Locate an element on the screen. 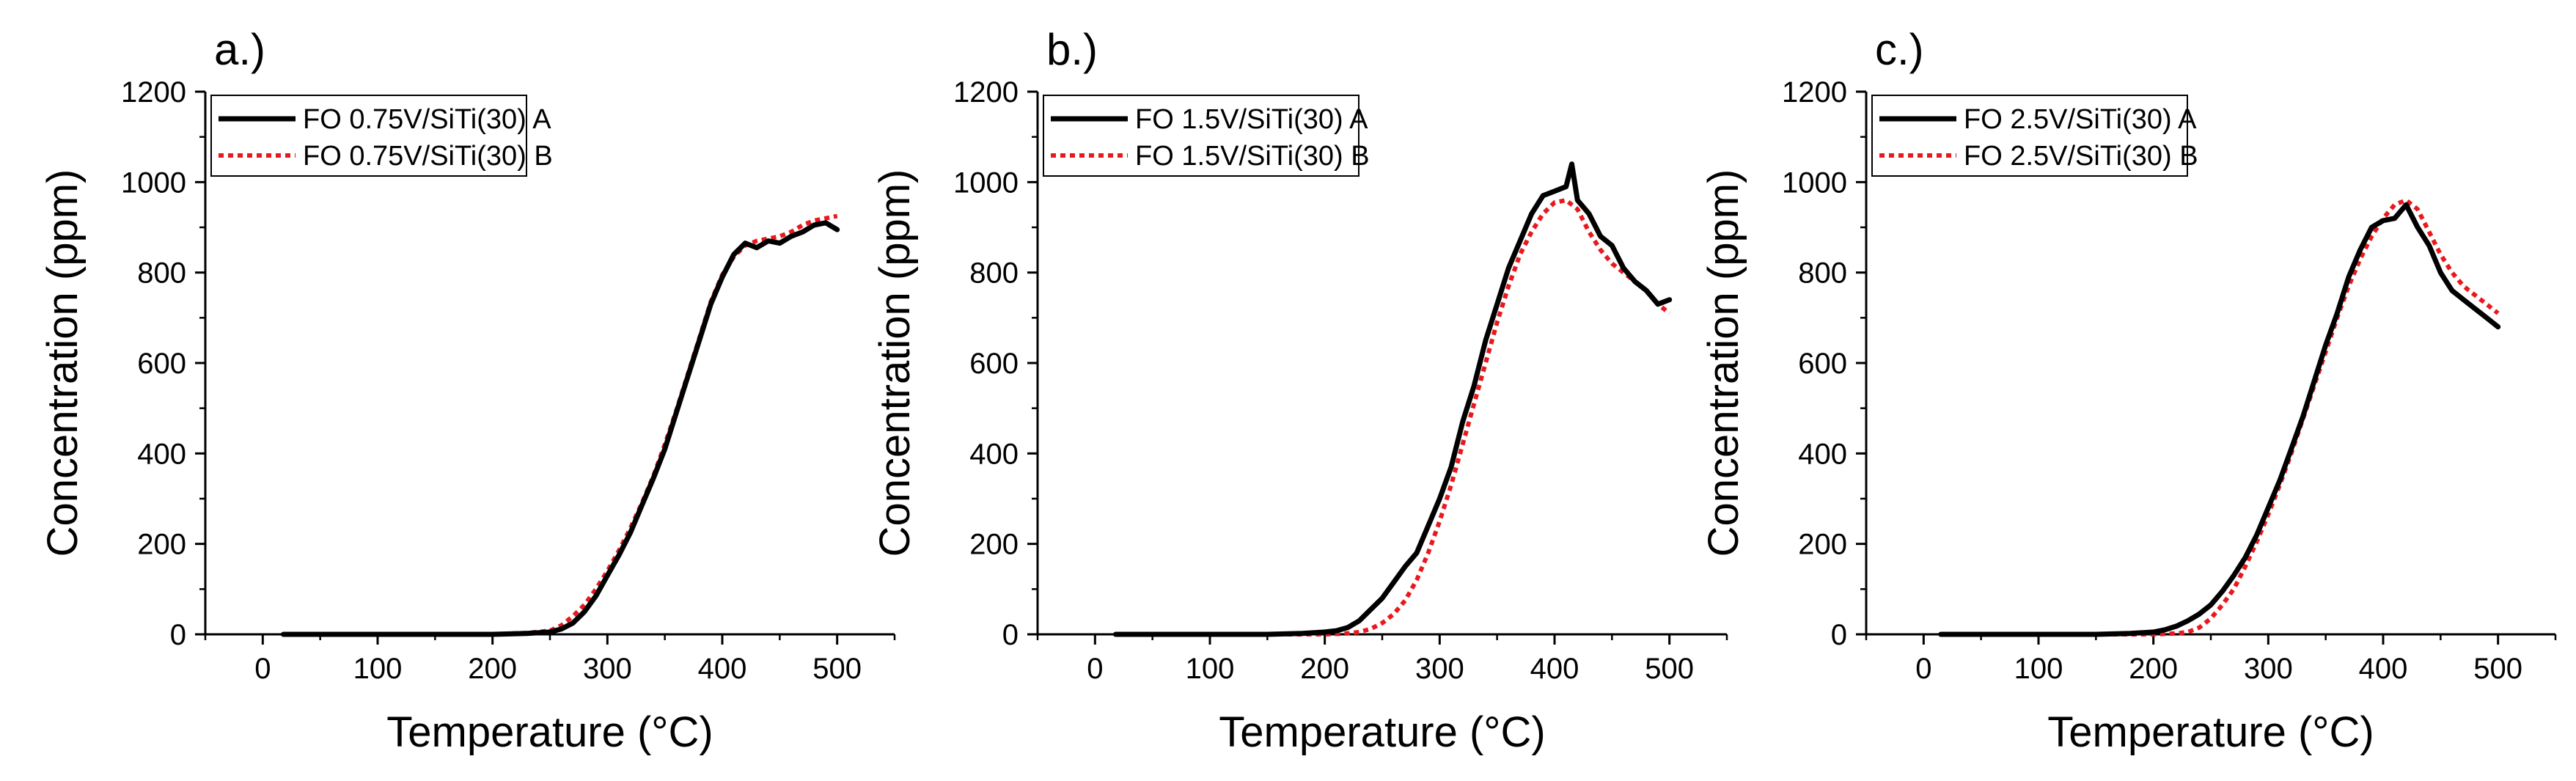  chart-1-y-tick-label: 800 is located at coordinates (161, 273).